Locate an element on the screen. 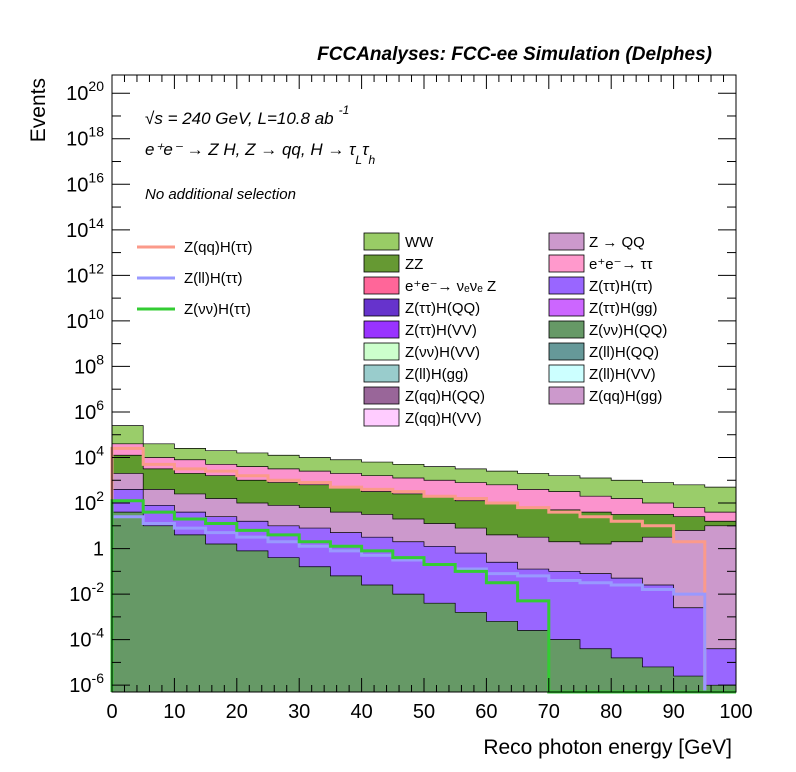 The height and width of the screenshot is (772, 796). x-tick-label: 20 is located at coordinates (237, 712).